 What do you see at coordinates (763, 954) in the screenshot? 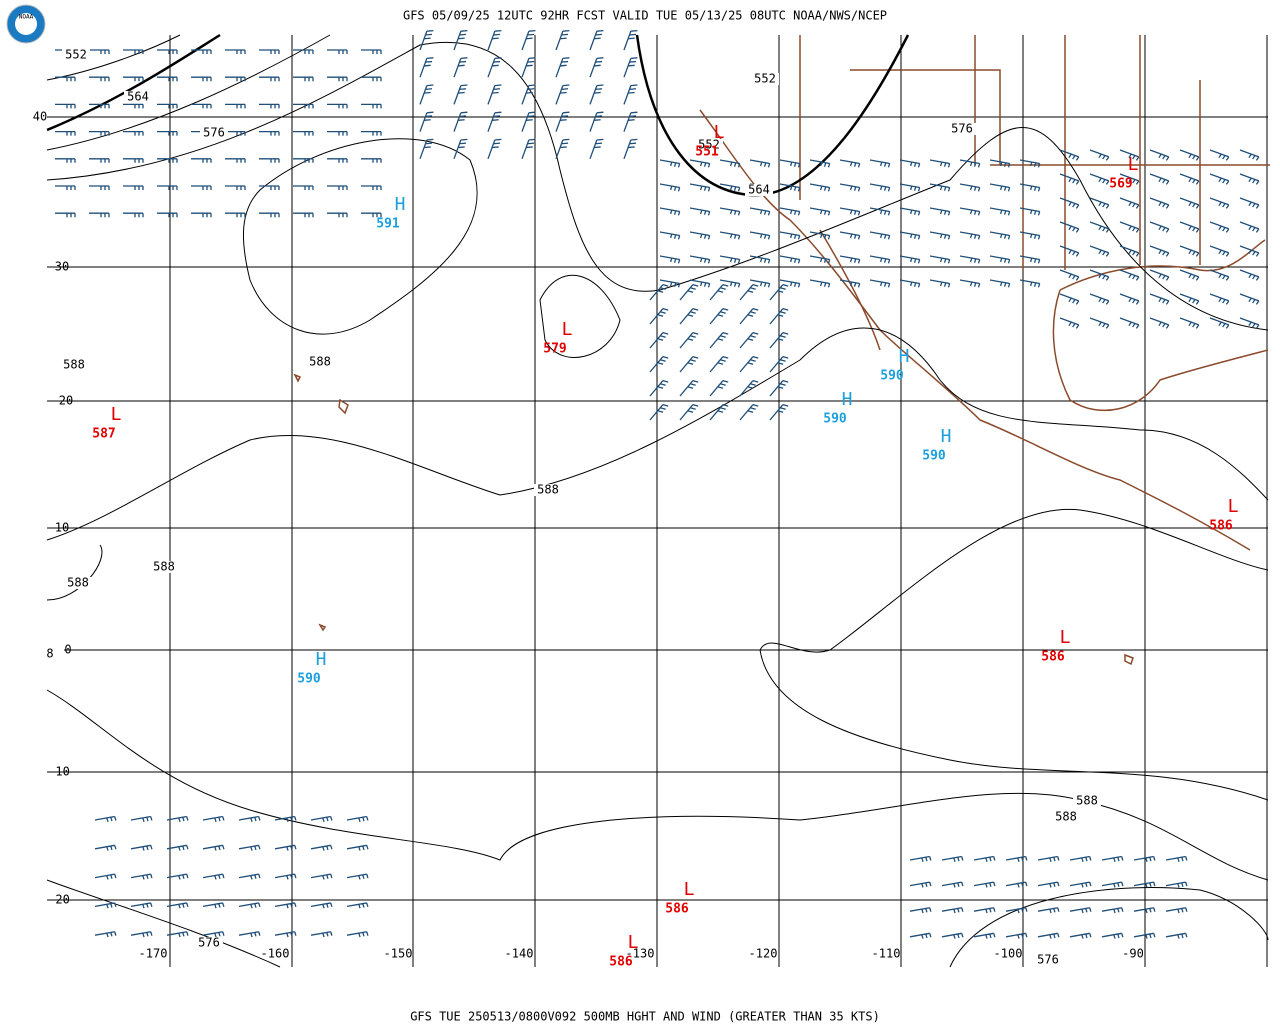
I see `longitude-label: -120` at bounding box center [763, 954].